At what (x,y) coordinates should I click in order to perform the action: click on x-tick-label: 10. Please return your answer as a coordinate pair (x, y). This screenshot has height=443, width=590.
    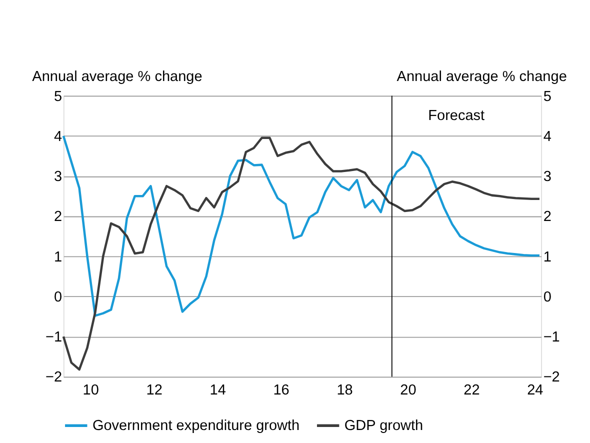
    Looking at the image, I should click on (90, 390).